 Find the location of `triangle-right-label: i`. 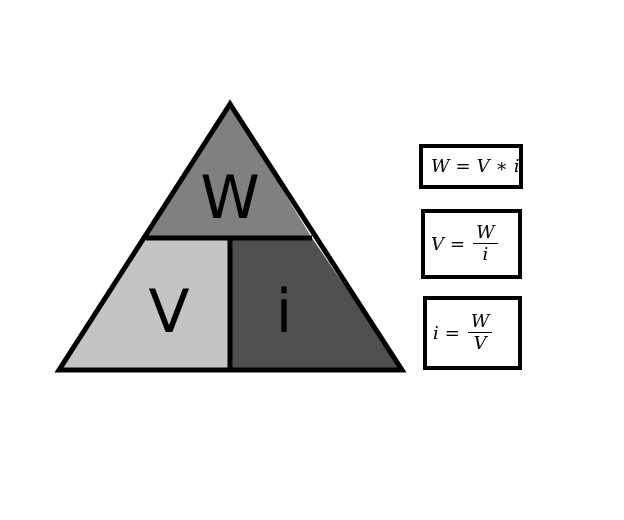

triangle-right-label: i is located at coordinates (284, 312).